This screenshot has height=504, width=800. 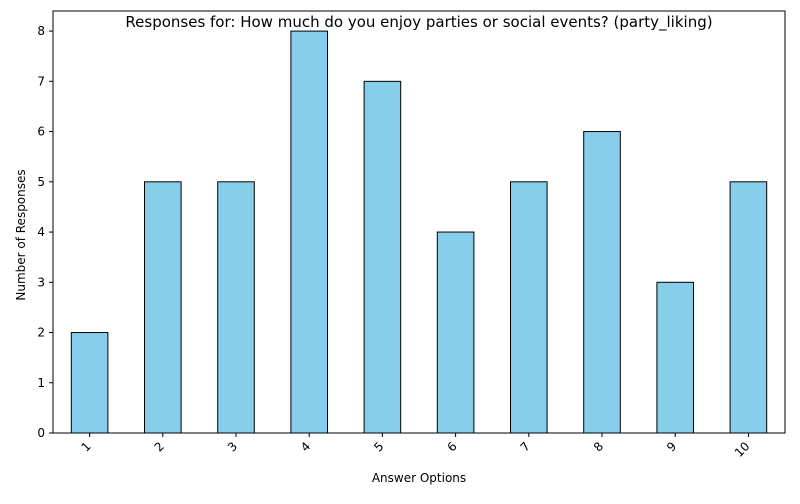 I want to click on x-tick-label: 9, so click(x=671, y=446).